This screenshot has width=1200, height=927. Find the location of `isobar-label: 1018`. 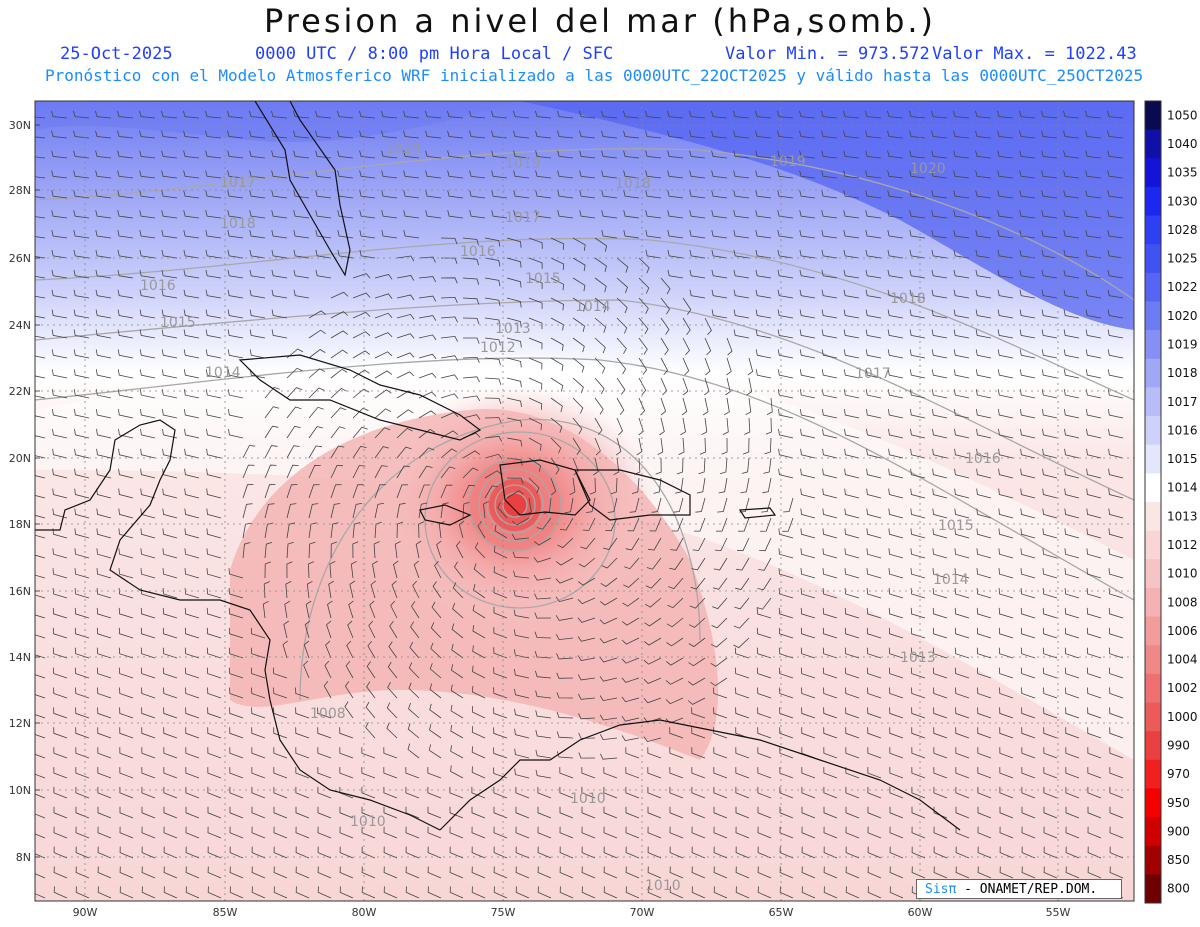

isobar-label: 1018 is located at coordinates (633, 184).